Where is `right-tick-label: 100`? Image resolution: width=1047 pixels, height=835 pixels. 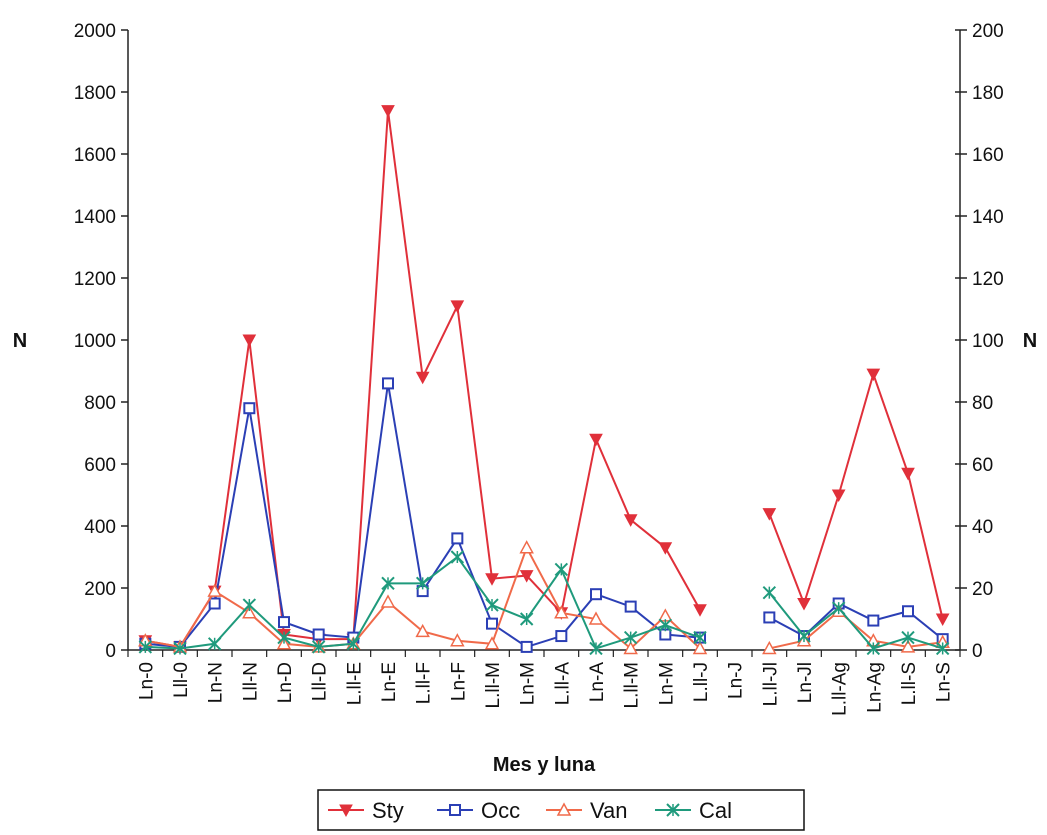
right-tick-label: 100 is located at coordinates (988, 341).